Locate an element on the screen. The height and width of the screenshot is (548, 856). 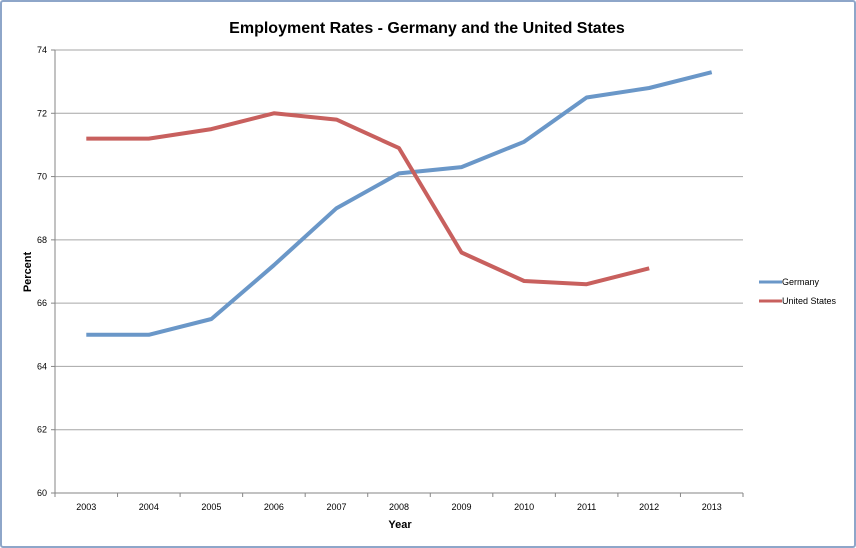
x-tick-label-2011: 2011 is located at coordinates (586, 507).